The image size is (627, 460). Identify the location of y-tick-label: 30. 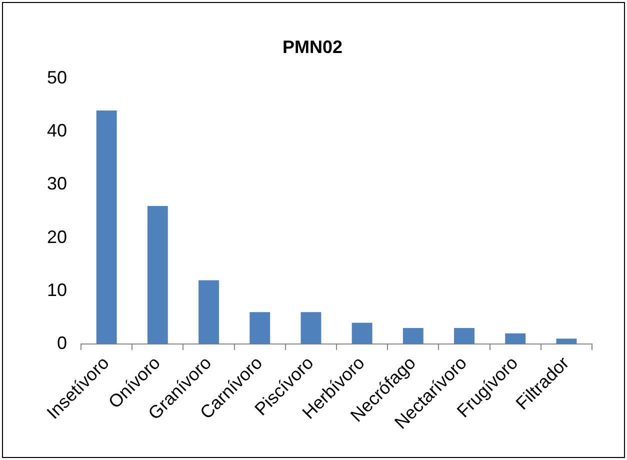
(57, 184).